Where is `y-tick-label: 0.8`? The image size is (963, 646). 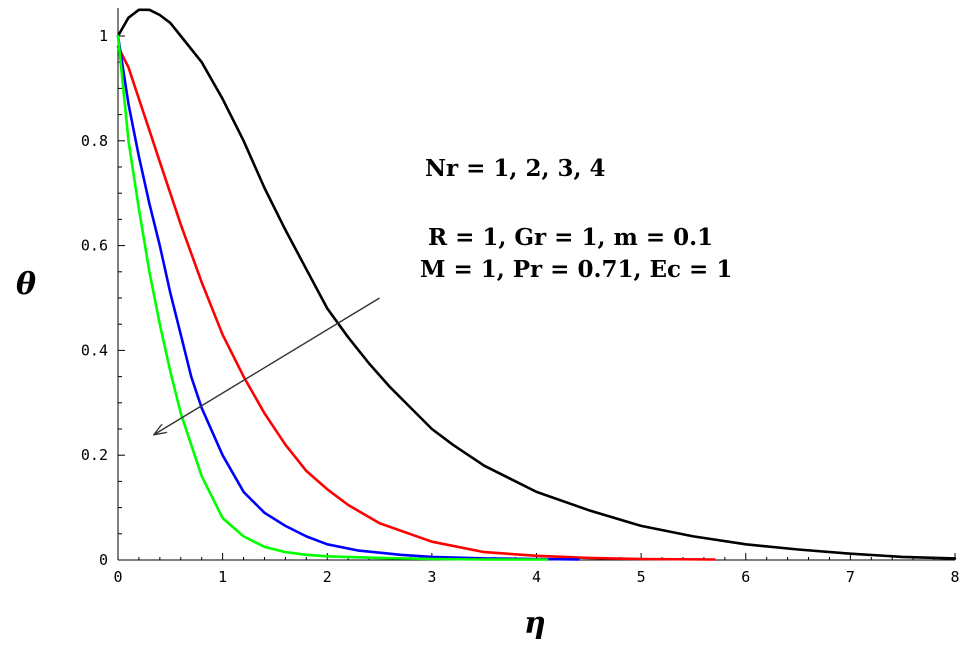
y-tick-label: 0.8 is located at coordinates (94, 141).